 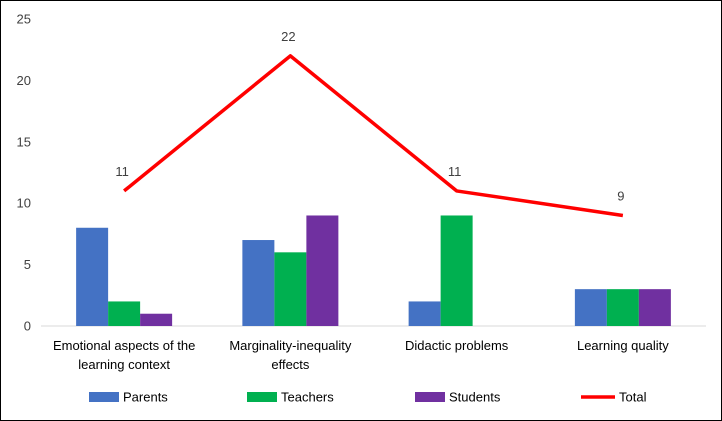 What do you see at coordinates (290, 345) in the screenshot?
I see `x-tick-label: Marginality-inequality` at bounding box center [290, 345].